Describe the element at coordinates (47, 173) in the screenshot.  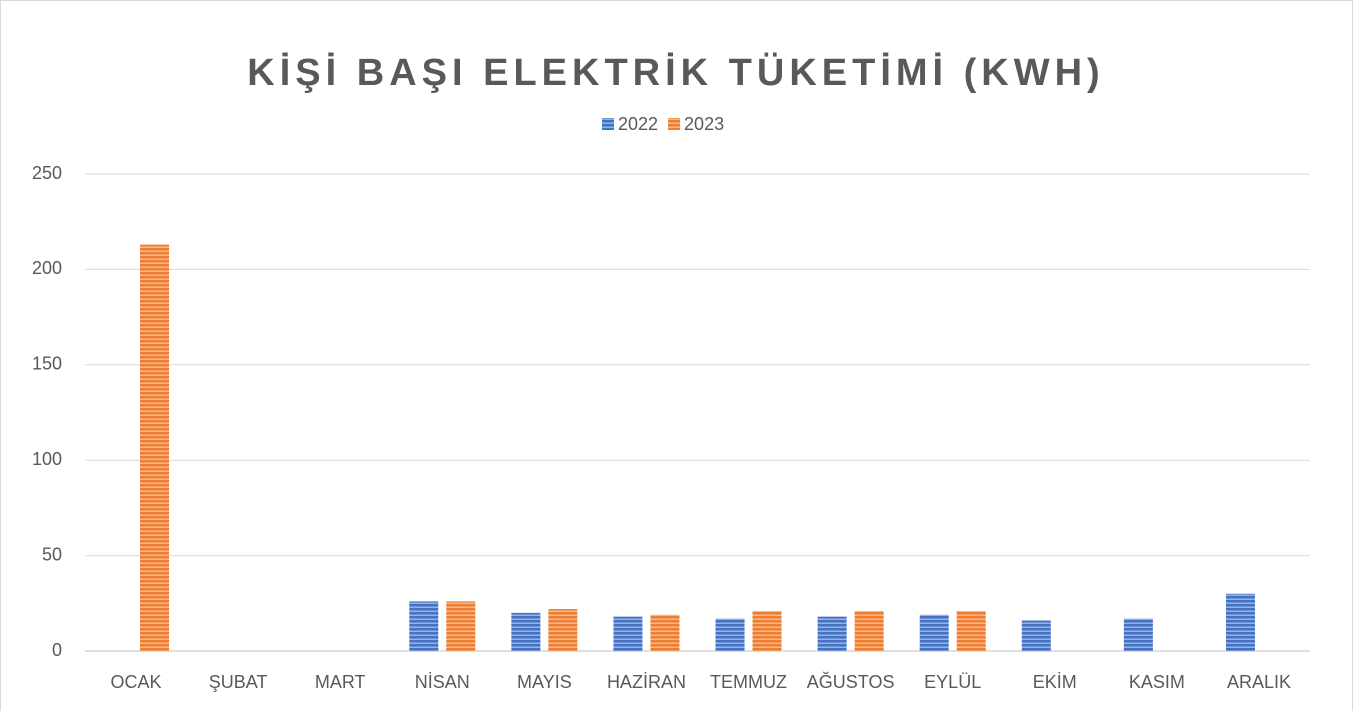
I see `y-tick-label: 250` at that location.